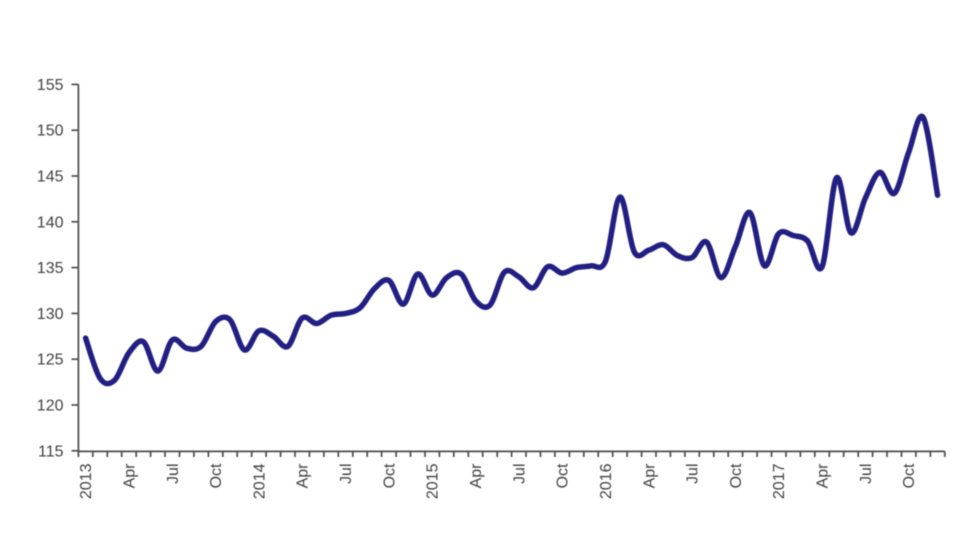 The width and height of the screenshot is (980, 552). I want to click on svg-text: 2013, so click(86, 481).